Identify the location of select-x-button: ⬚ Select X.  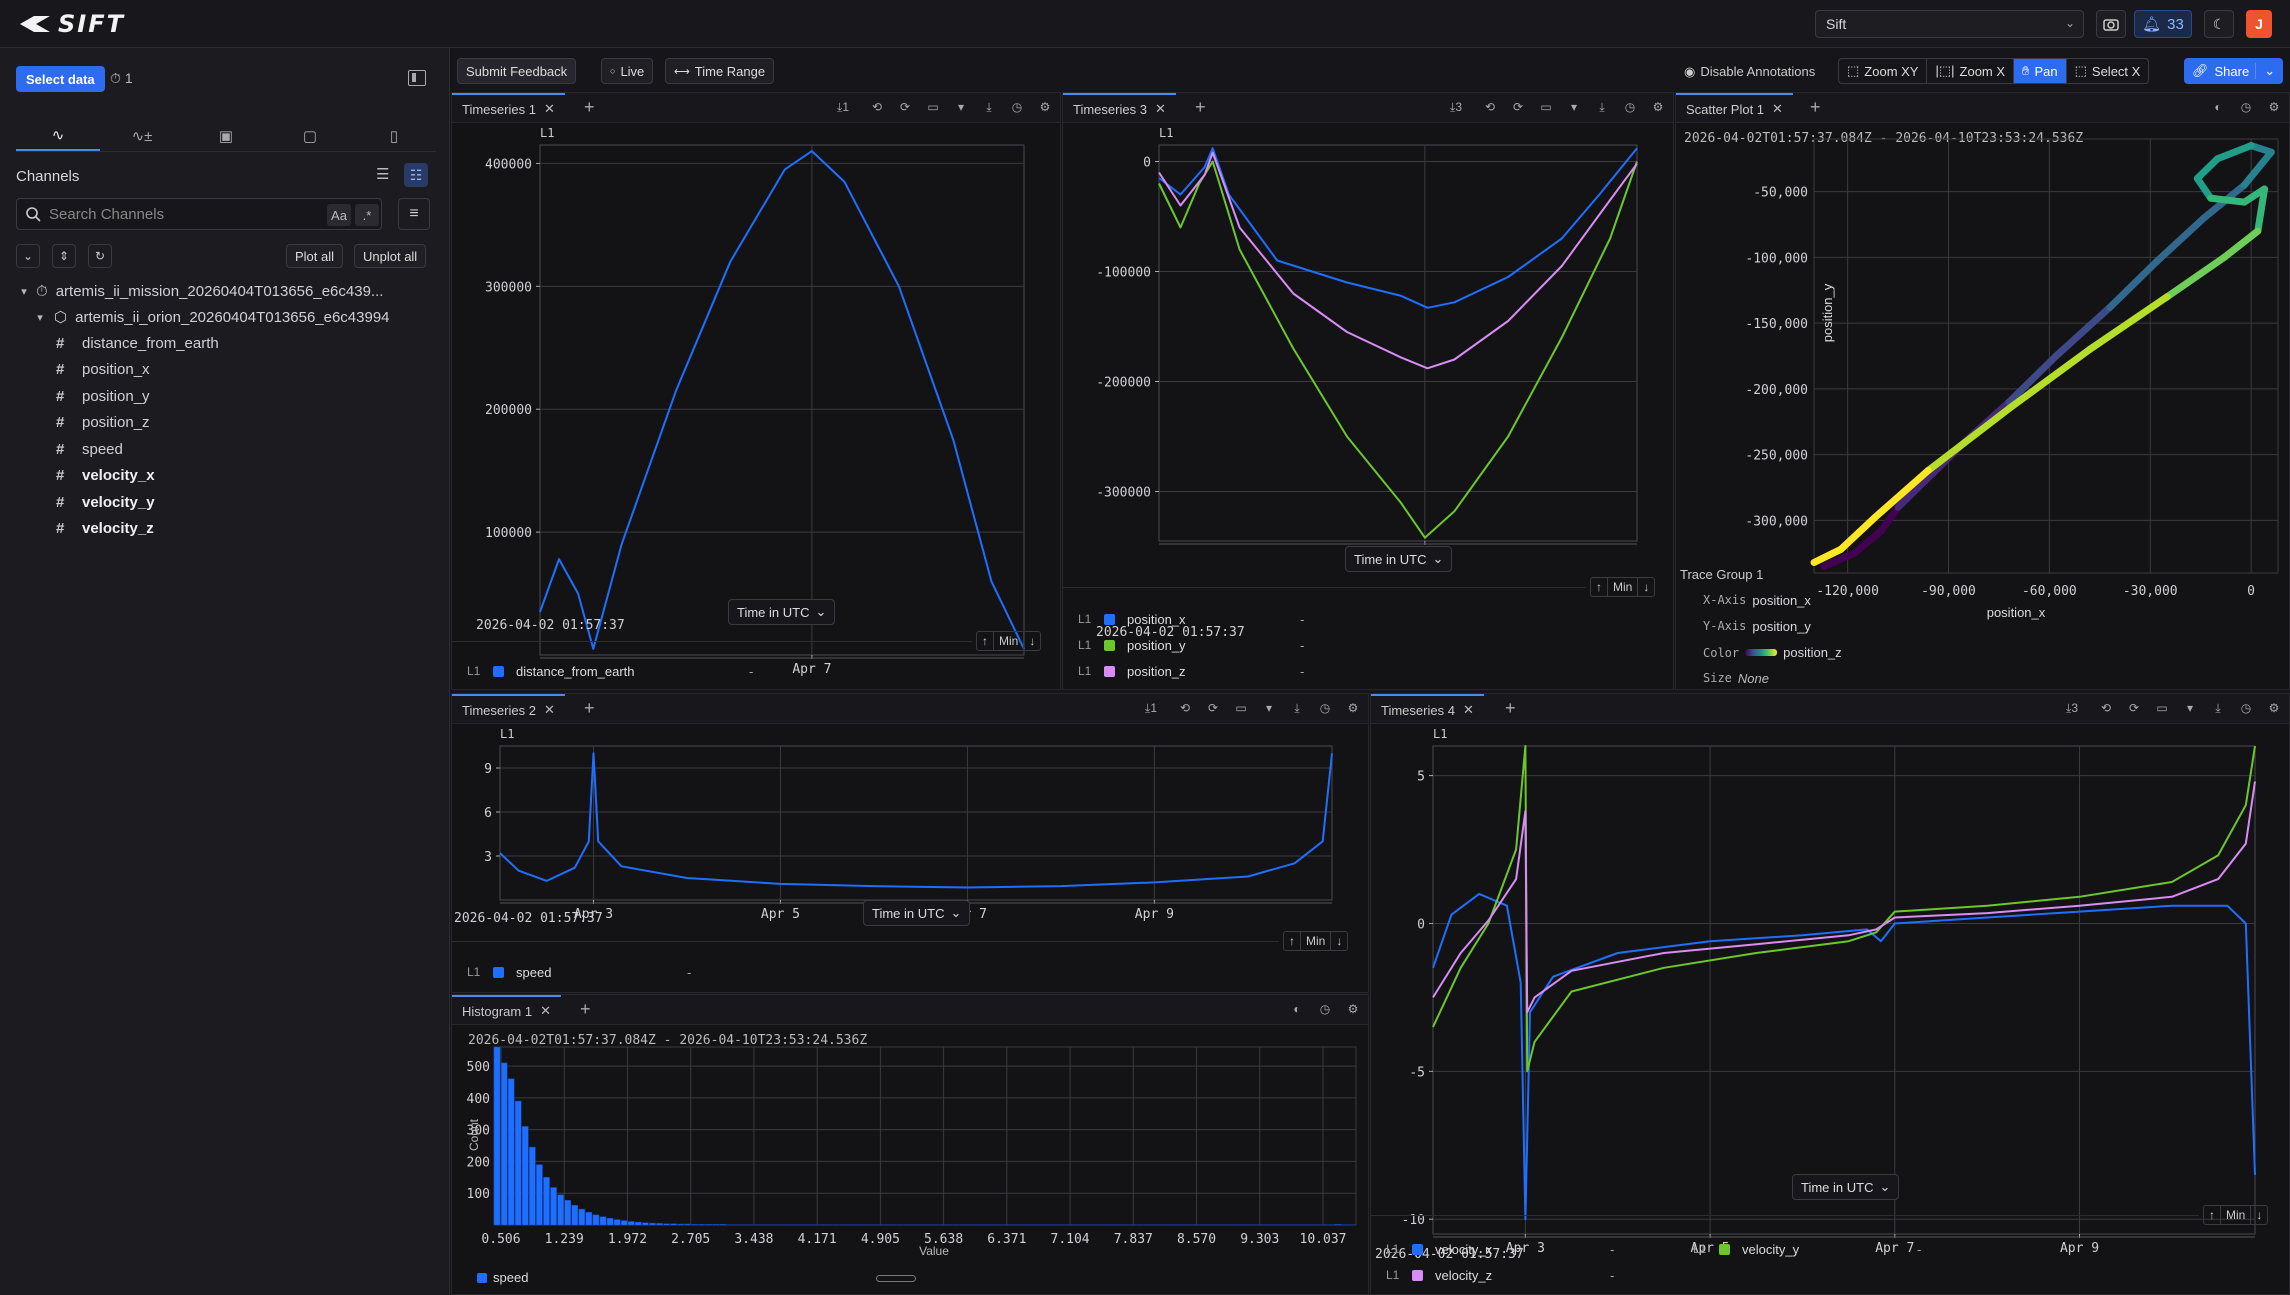
(2108, 71).